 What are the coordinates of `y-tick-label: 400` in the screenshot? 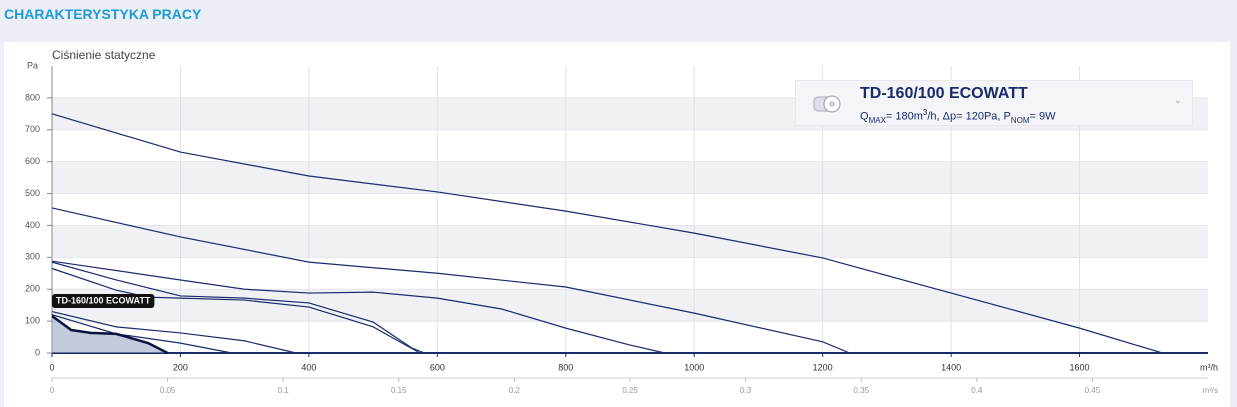 It's located at (32, 225).